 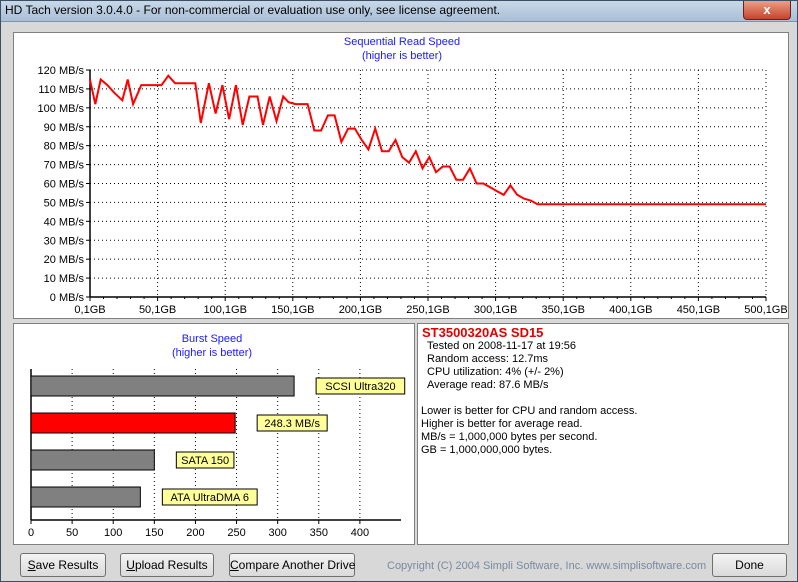 What do you see at coordinates (495, 310) in the screenshot?
I see `x-tick-label: 300,1GB` at bounding box center [495, 310].